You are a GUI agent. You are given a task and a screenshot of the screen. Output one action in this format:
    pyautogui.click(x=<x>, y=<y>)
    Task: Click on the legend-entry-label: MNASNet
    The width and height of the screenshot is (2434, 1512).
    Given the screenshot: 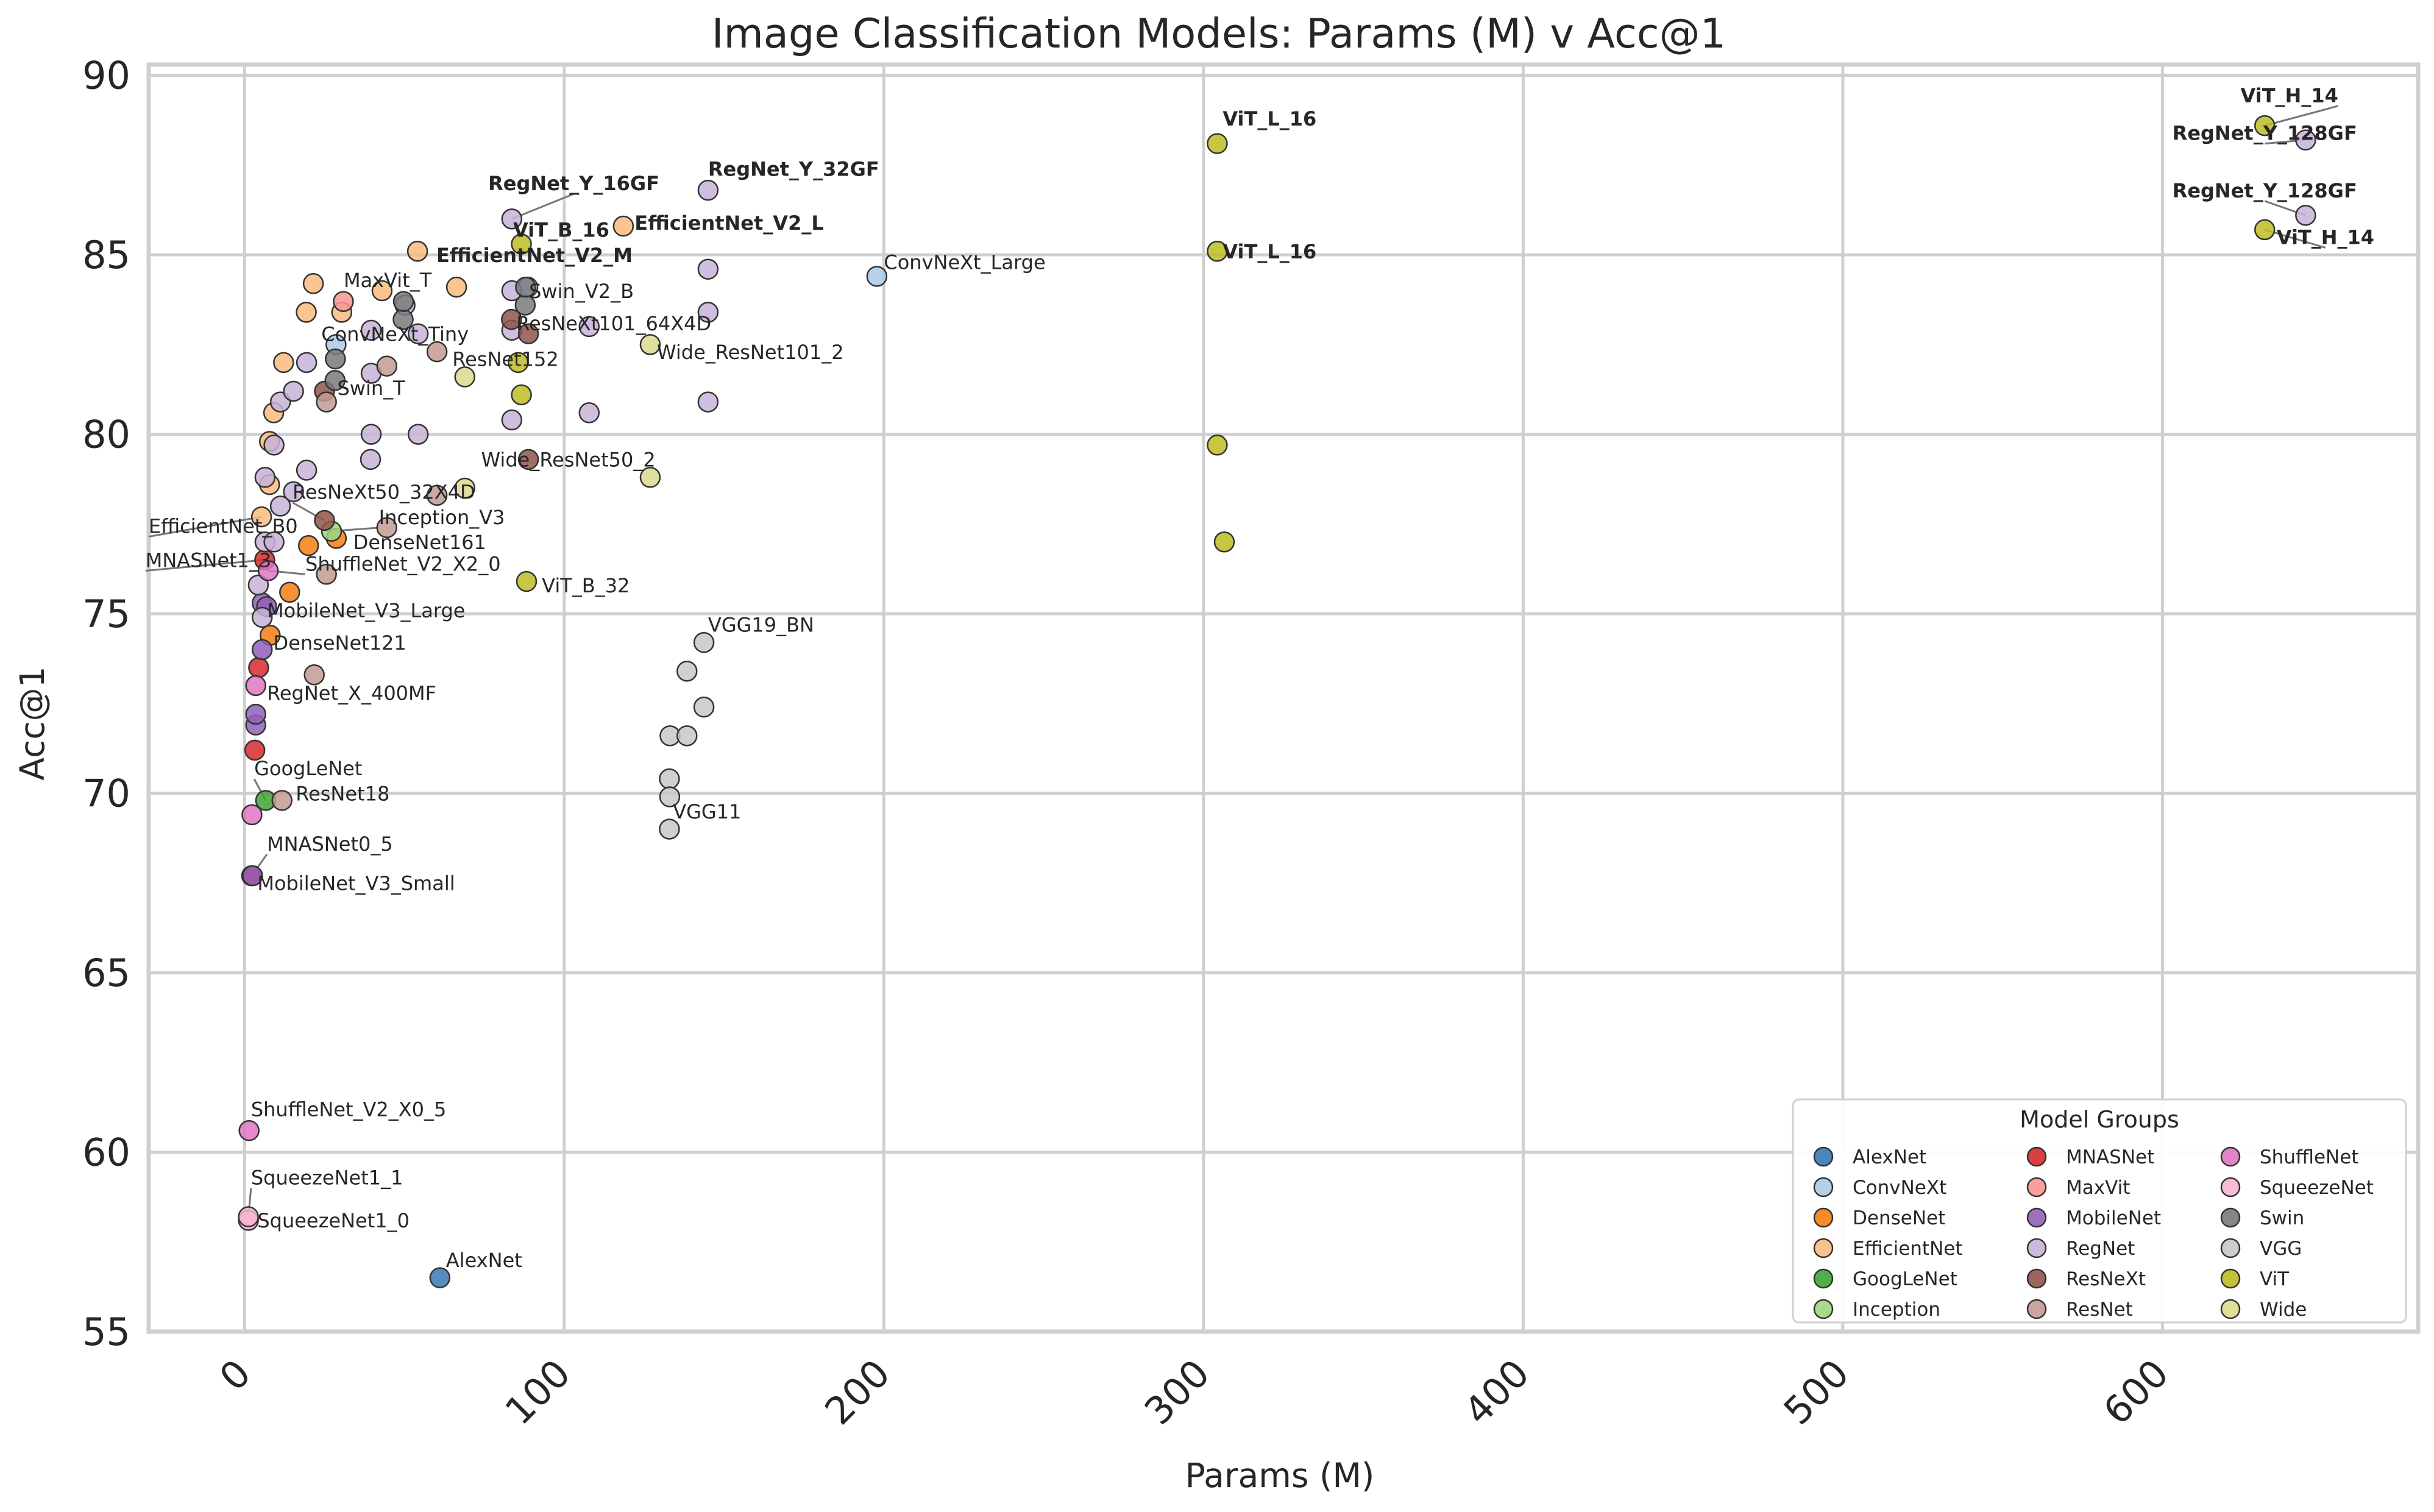 What is the action you would take?
    pyautogui.click(x=2110, y=1157)
    